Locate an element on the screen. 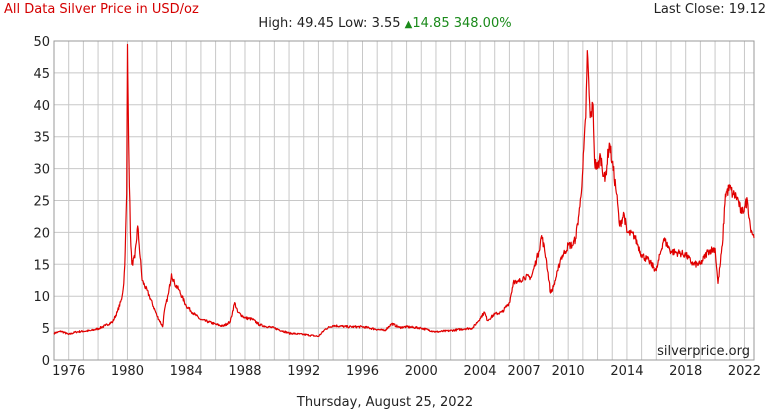 Image resolution: width=770 pixels, height=410 pixels. y-tick-label: 30 is located at coordinates (41, 170).